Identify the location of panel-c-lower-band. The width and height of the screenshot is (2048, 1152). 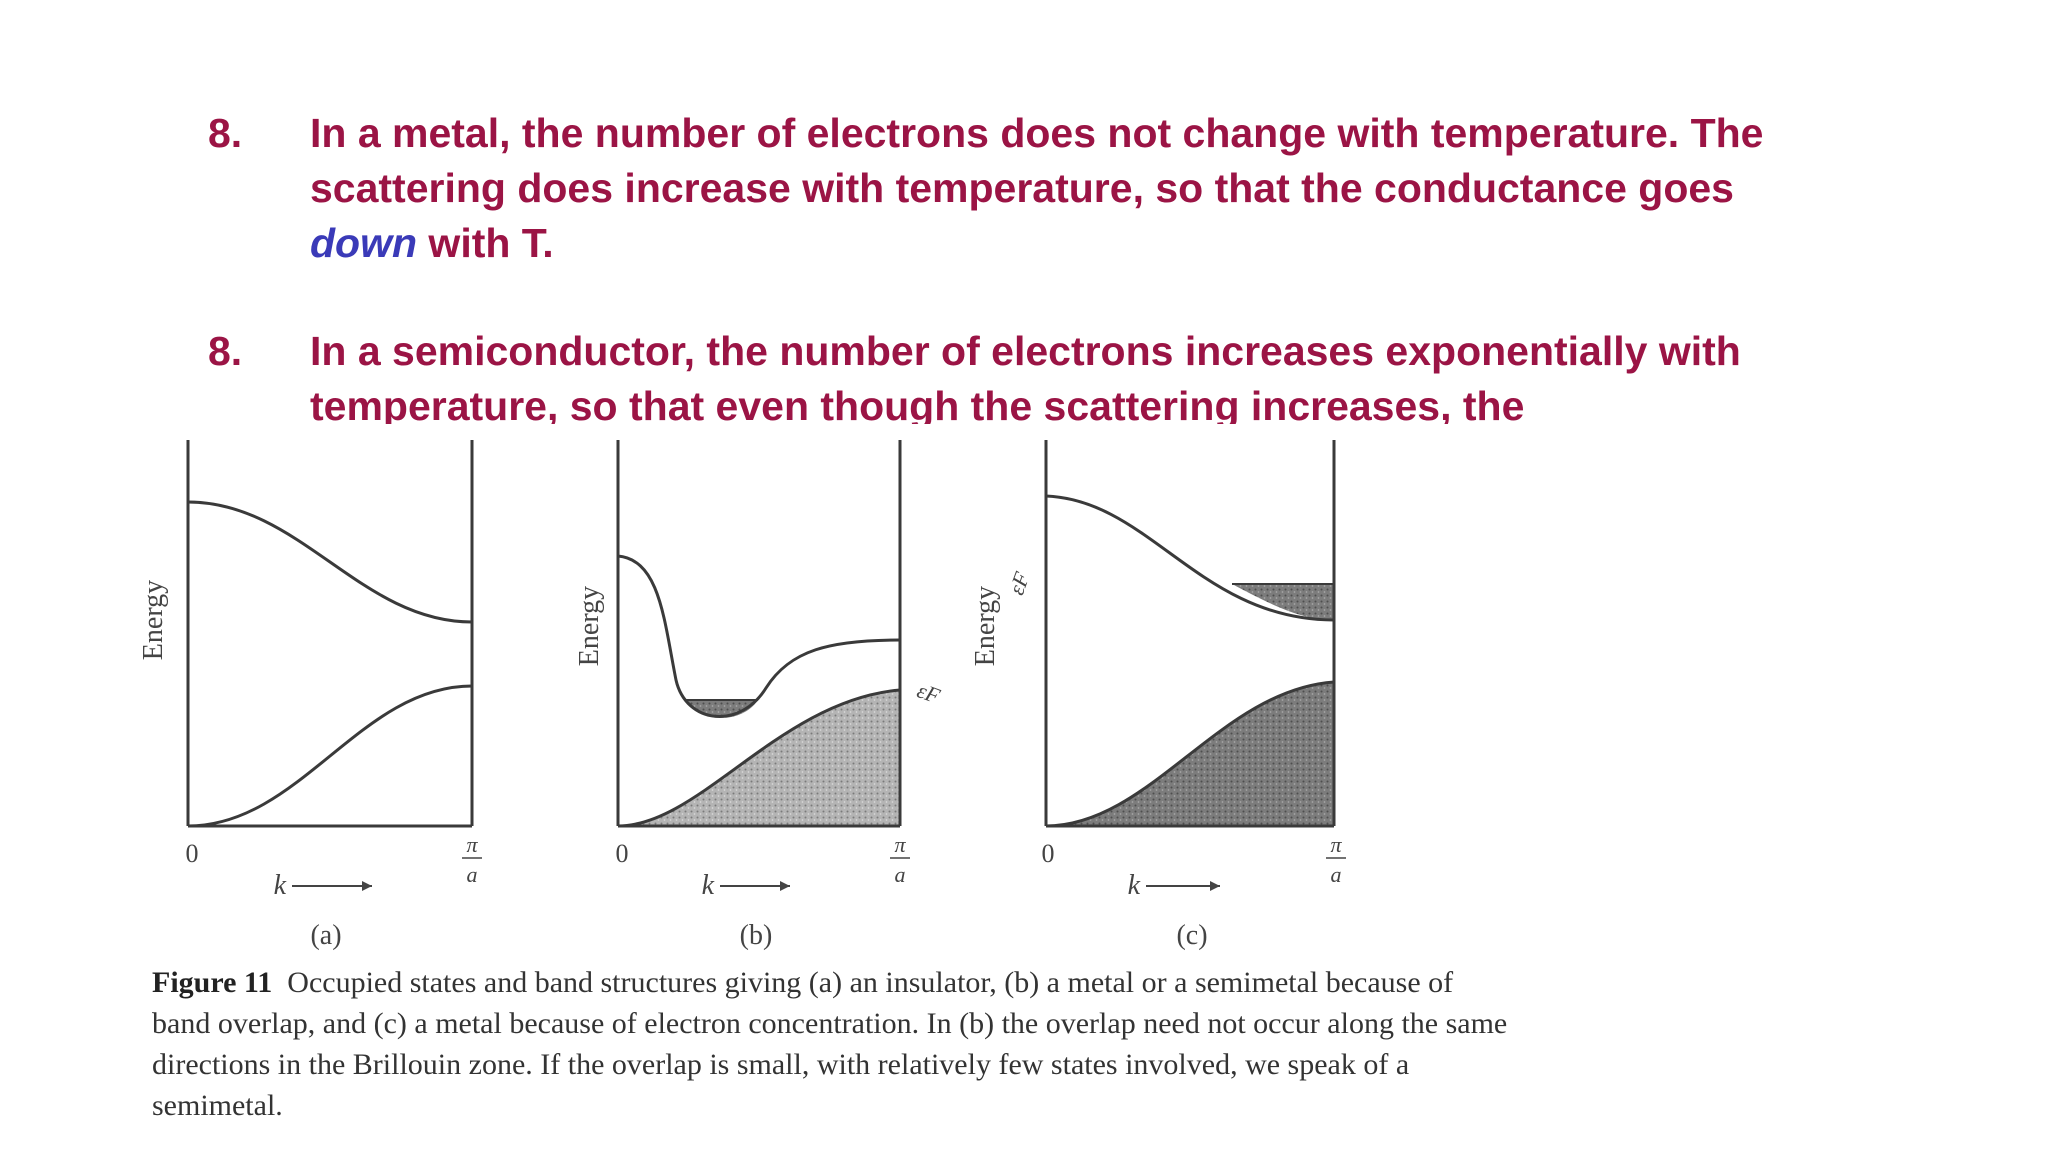
(1190, 754).